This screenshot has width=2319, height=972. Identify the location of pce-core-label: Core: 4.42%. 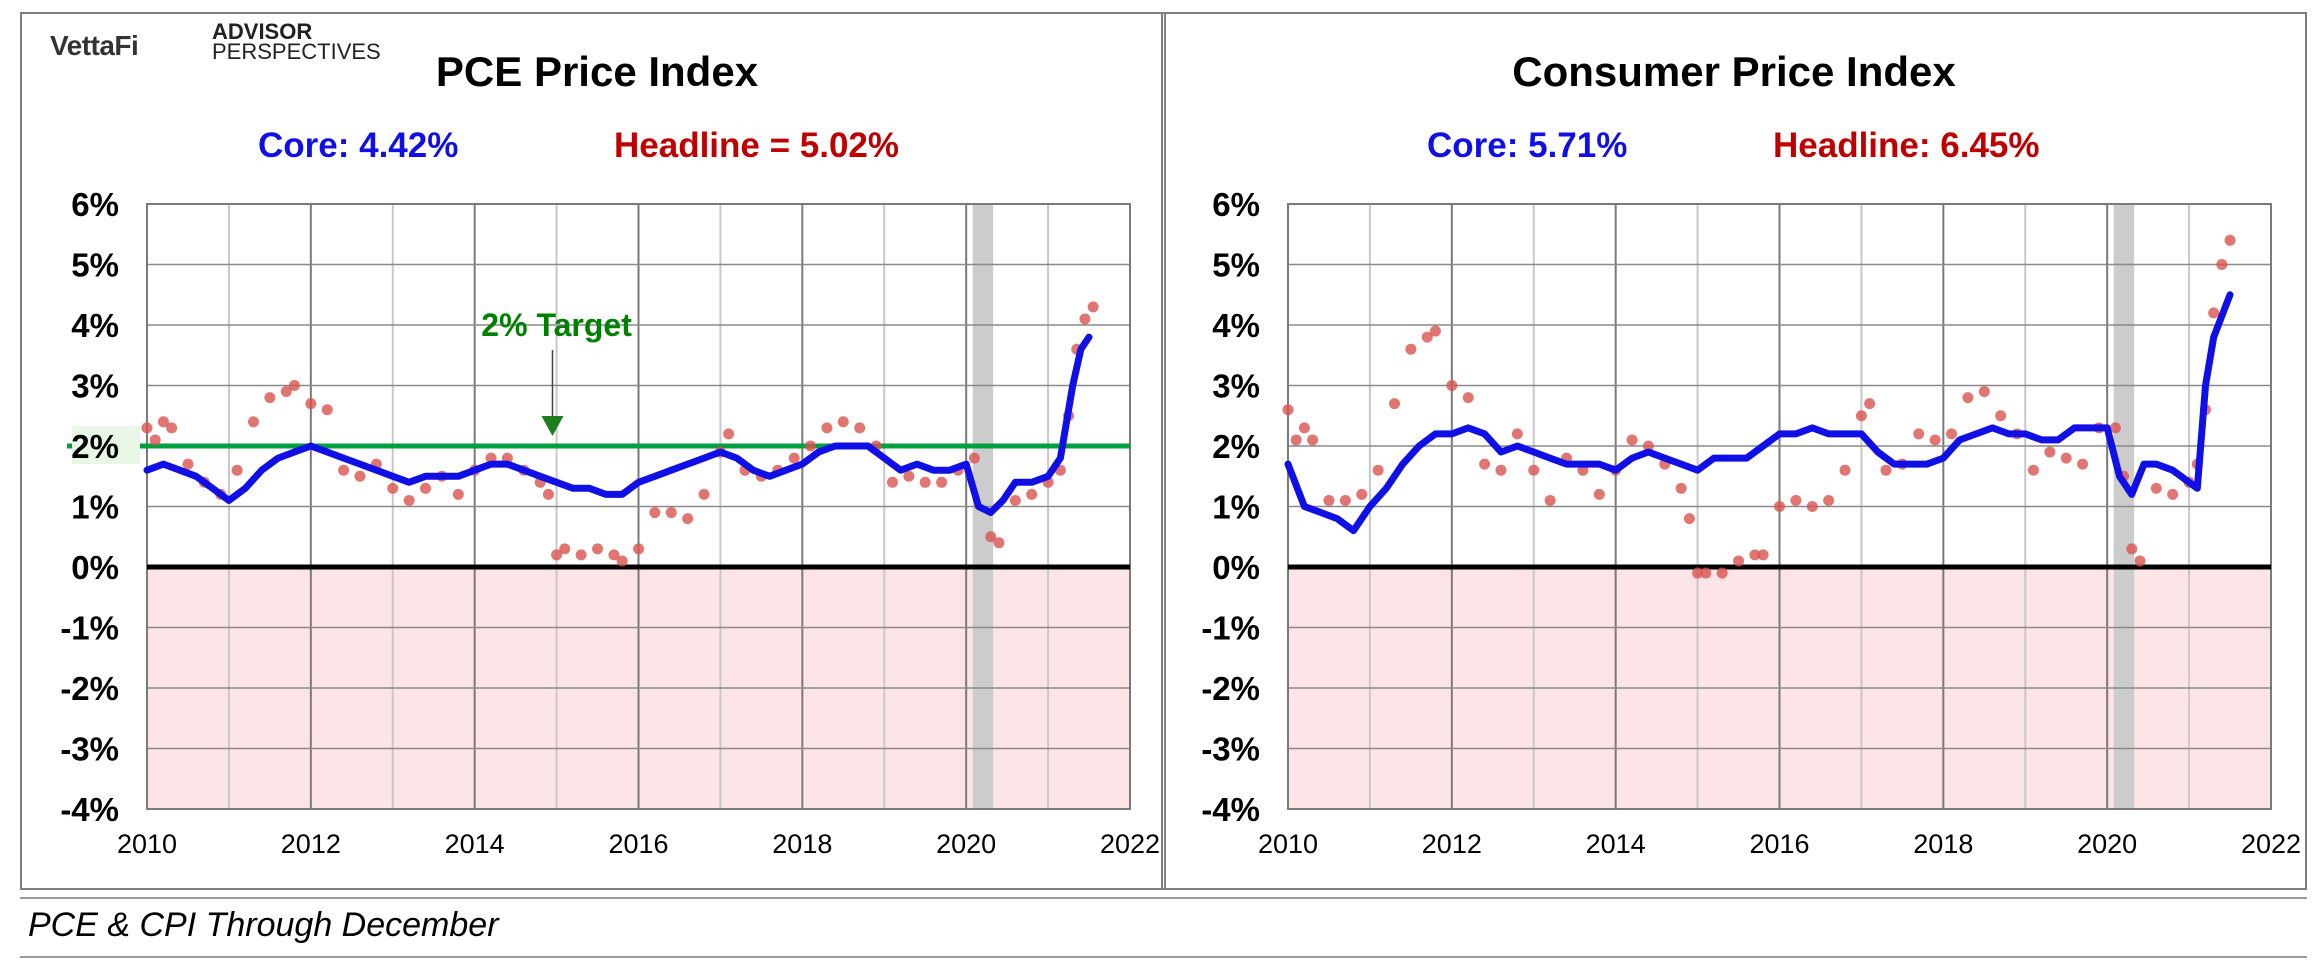
(358, 145).